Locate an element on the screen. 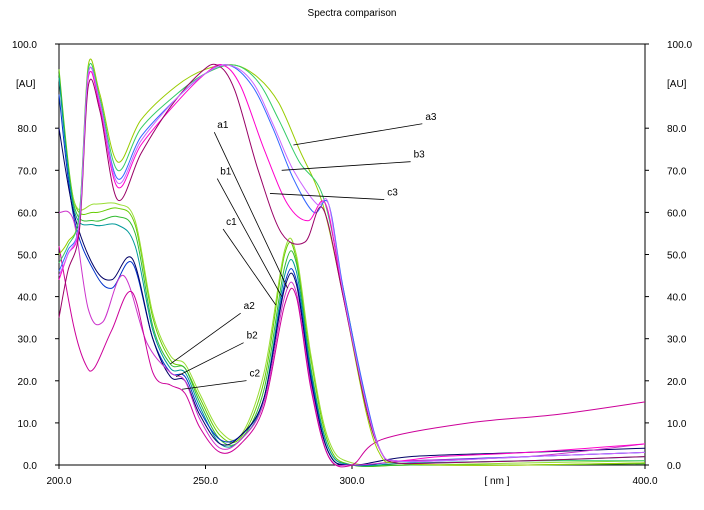 The image size is (704, 510). y-tick-label-right: 80.0 is located at coordinates (677, 129).